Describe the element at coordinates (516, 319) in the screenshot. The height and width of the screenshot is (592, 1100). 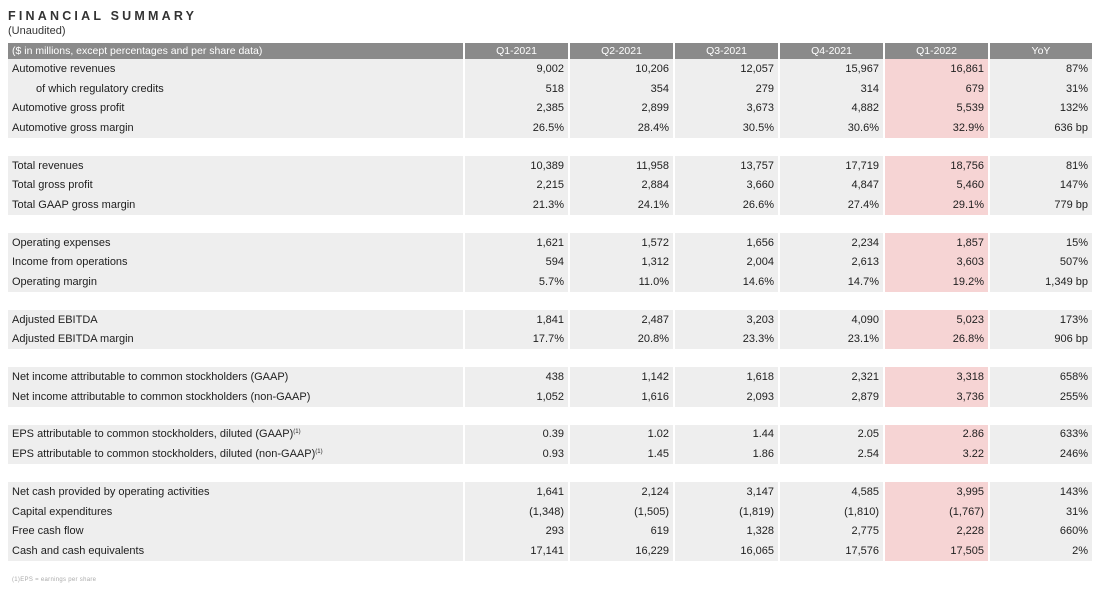
I see `cell-q1-2021: 1,841` at that location.